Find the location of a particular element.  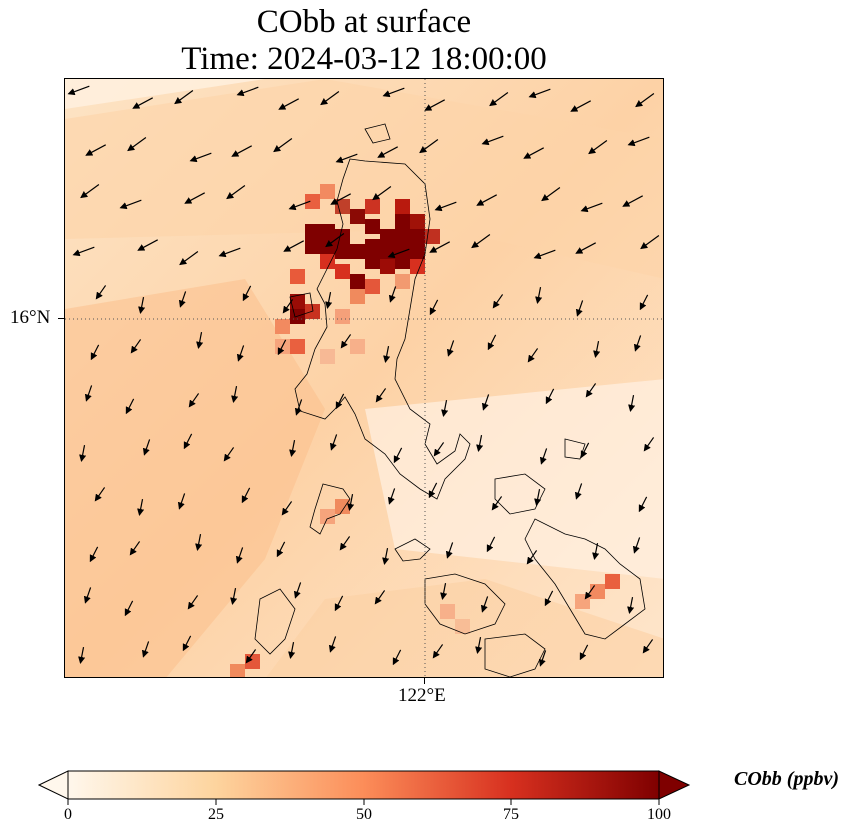

colorbar-tick-25: 25 is located at coordinates (216, 814).